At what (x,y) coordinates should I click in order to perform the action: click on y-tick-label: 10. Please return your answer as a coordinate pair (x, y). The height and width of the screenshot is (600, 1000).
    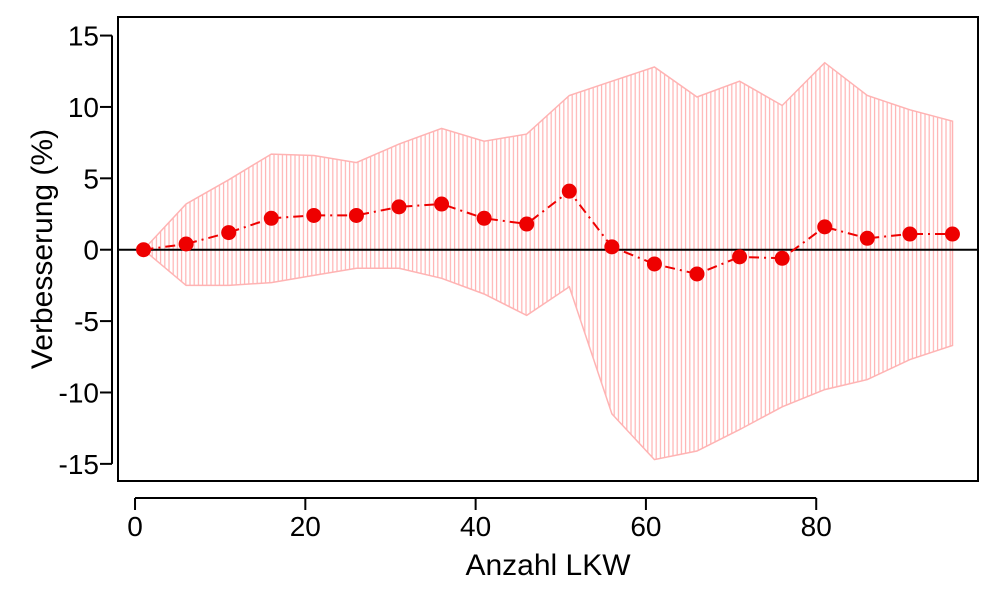
    Looking at the image, I should click on (83, 107).